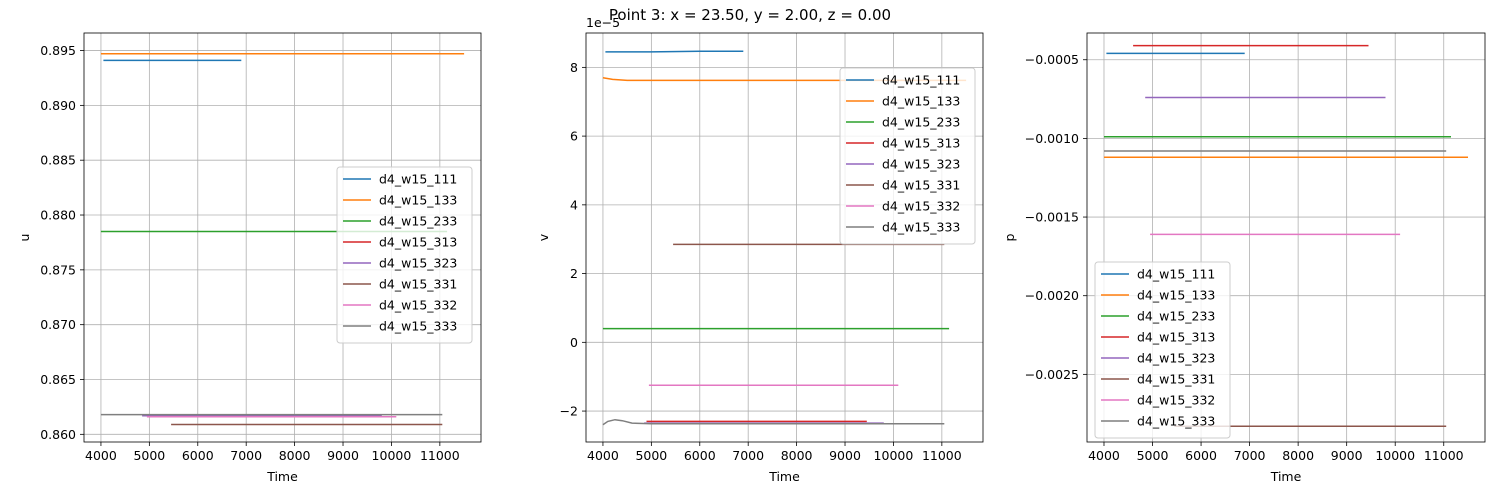  What do you see at coordinates (603, 22) in the screenshot?
I see `axis-offset-text: 1e−5` at bounding box center [603, 22].